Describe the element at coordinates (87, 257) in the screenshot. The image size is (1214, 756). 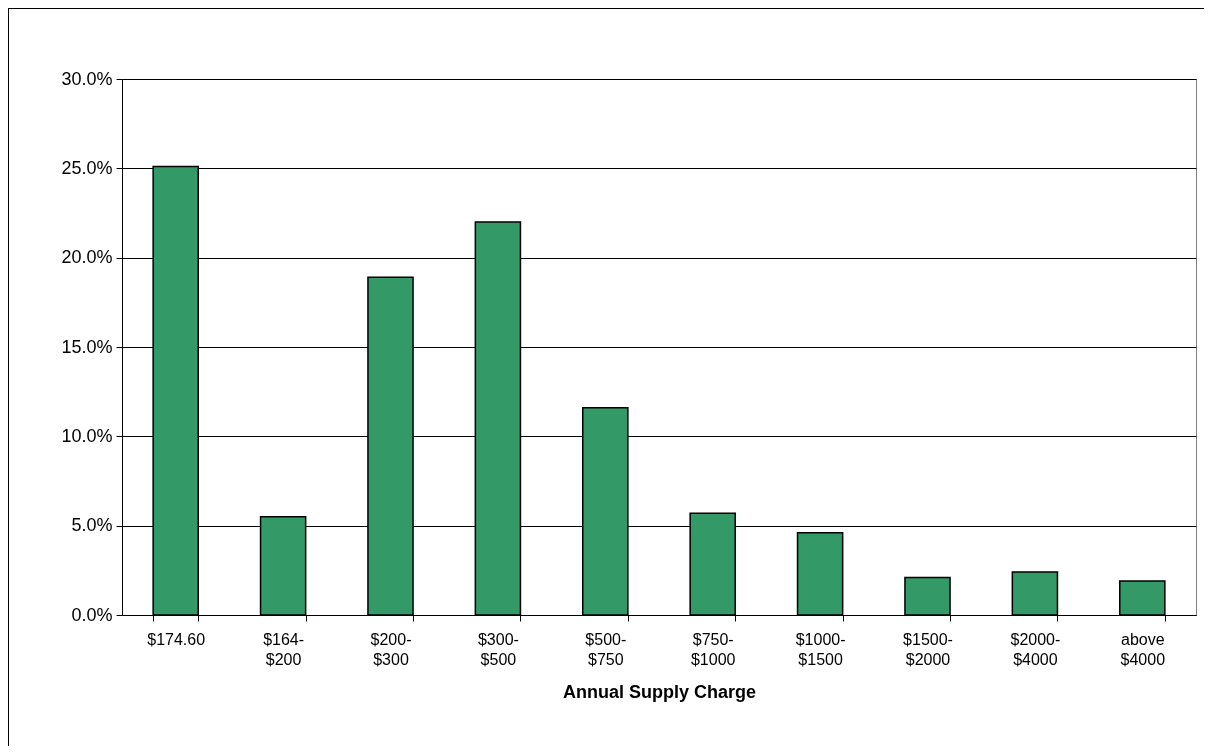
I see `y-tick-label: 20.0%` at that location.